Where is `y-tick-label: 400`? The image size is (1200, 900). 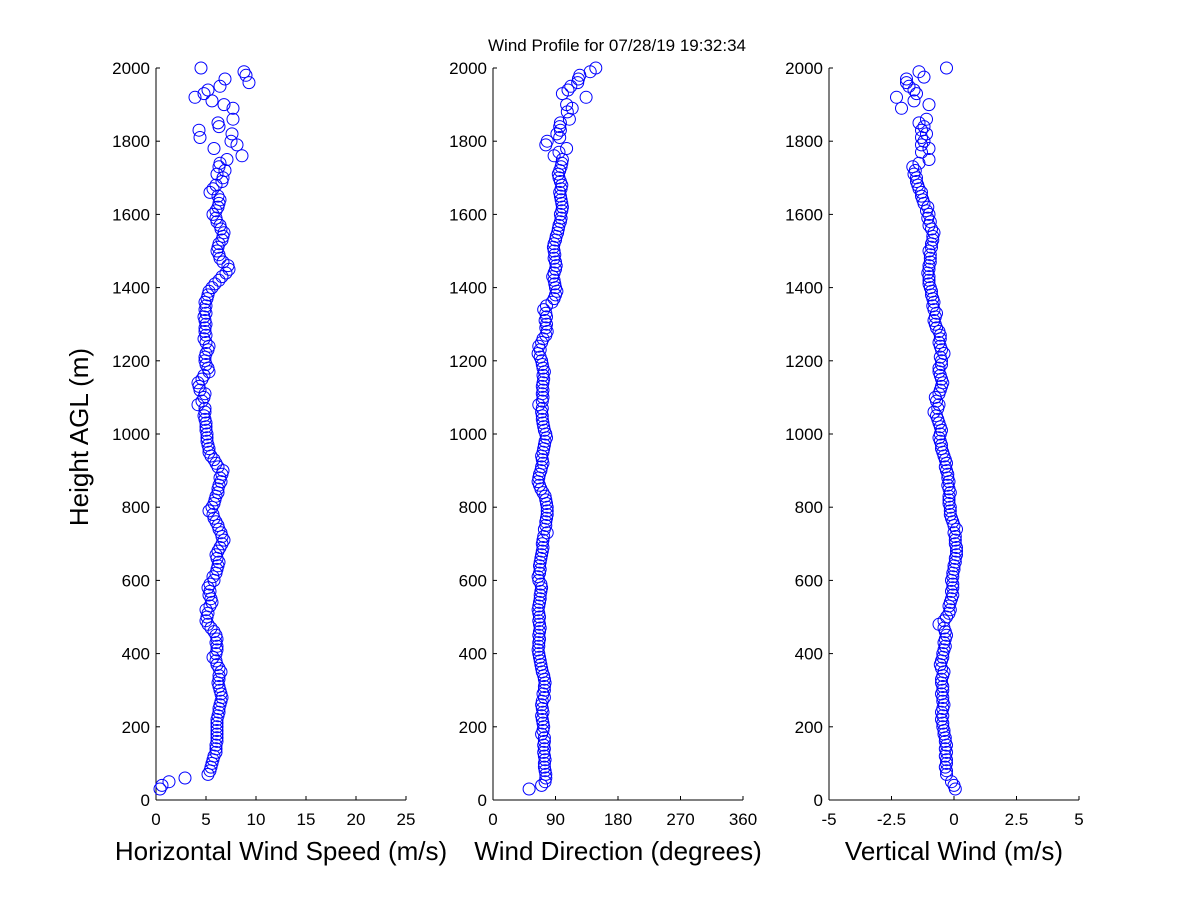
y-tick-label: 400 is located at coordinates (136, 654).